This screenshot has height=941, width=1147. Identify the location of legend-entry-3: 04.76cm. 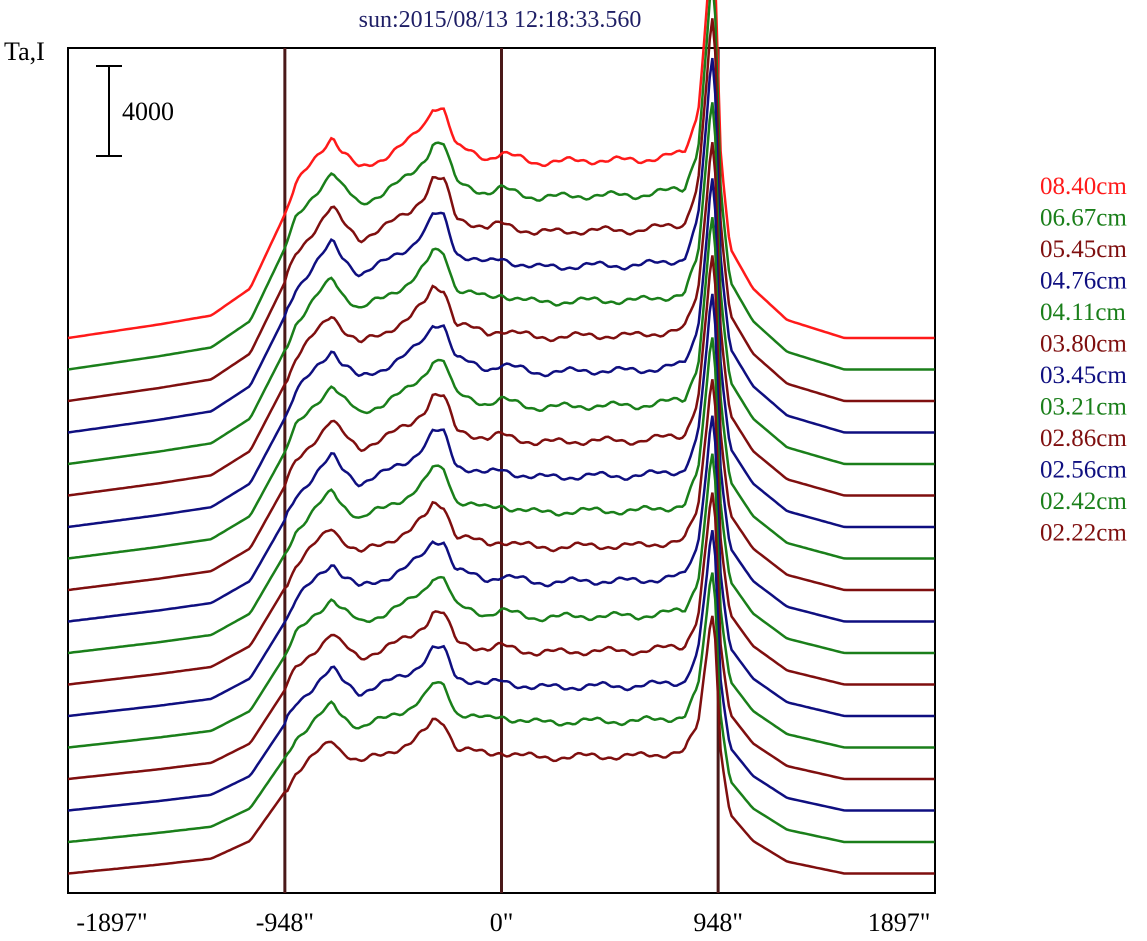
(1083, 281).